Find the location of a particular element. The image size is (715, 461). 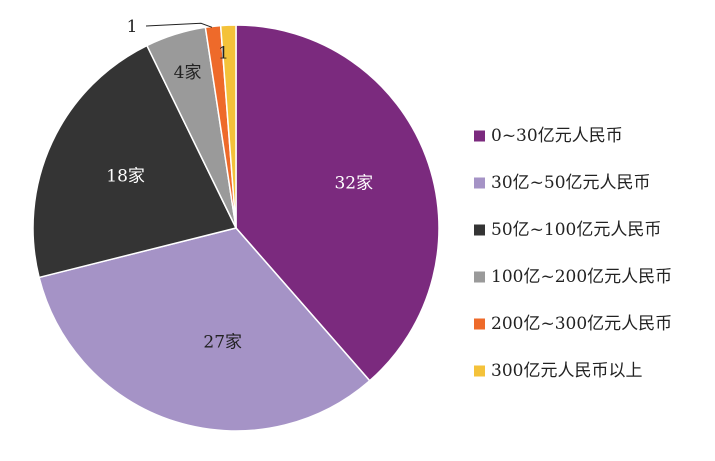

pie-data-label-2: 27家 is located at coordinates (222, 343).